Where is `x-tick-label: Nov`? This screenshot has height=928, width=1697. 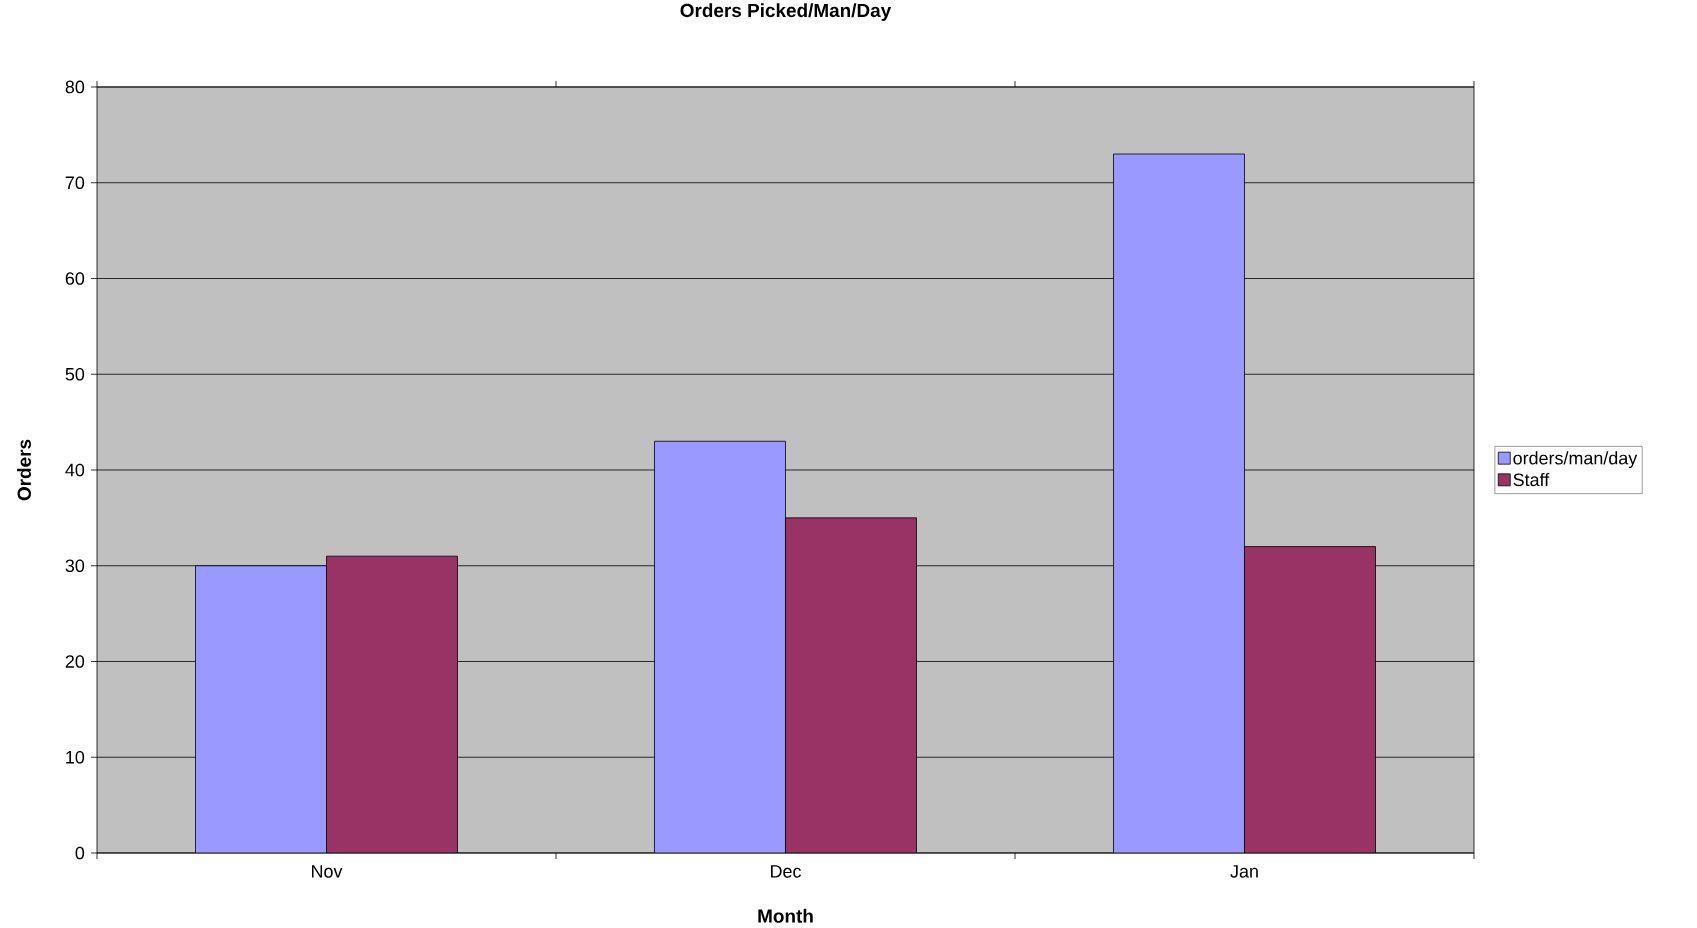 x-tick-label: Nov is located at coordinates (327, 871).